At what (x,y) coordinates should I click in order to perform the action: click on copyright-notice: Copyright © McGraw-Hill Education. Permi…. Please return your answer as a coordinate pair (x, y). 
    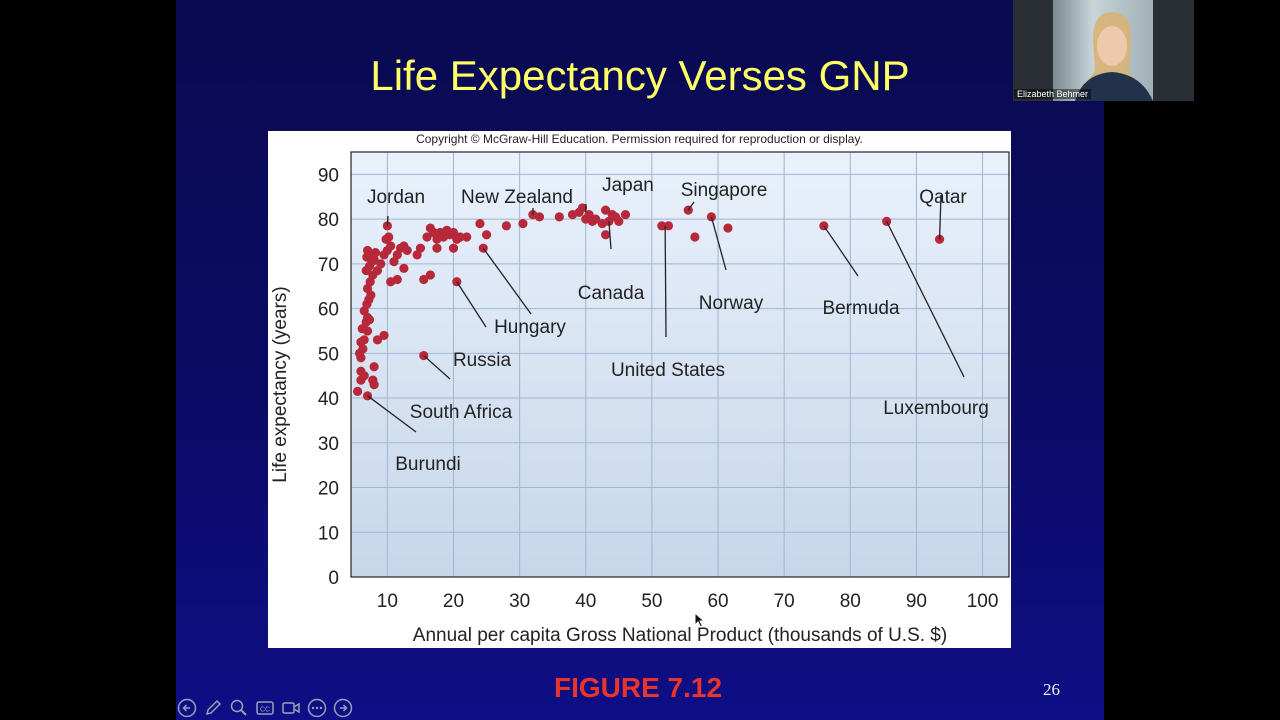
    Looking at the image, I should click on (639, 139).